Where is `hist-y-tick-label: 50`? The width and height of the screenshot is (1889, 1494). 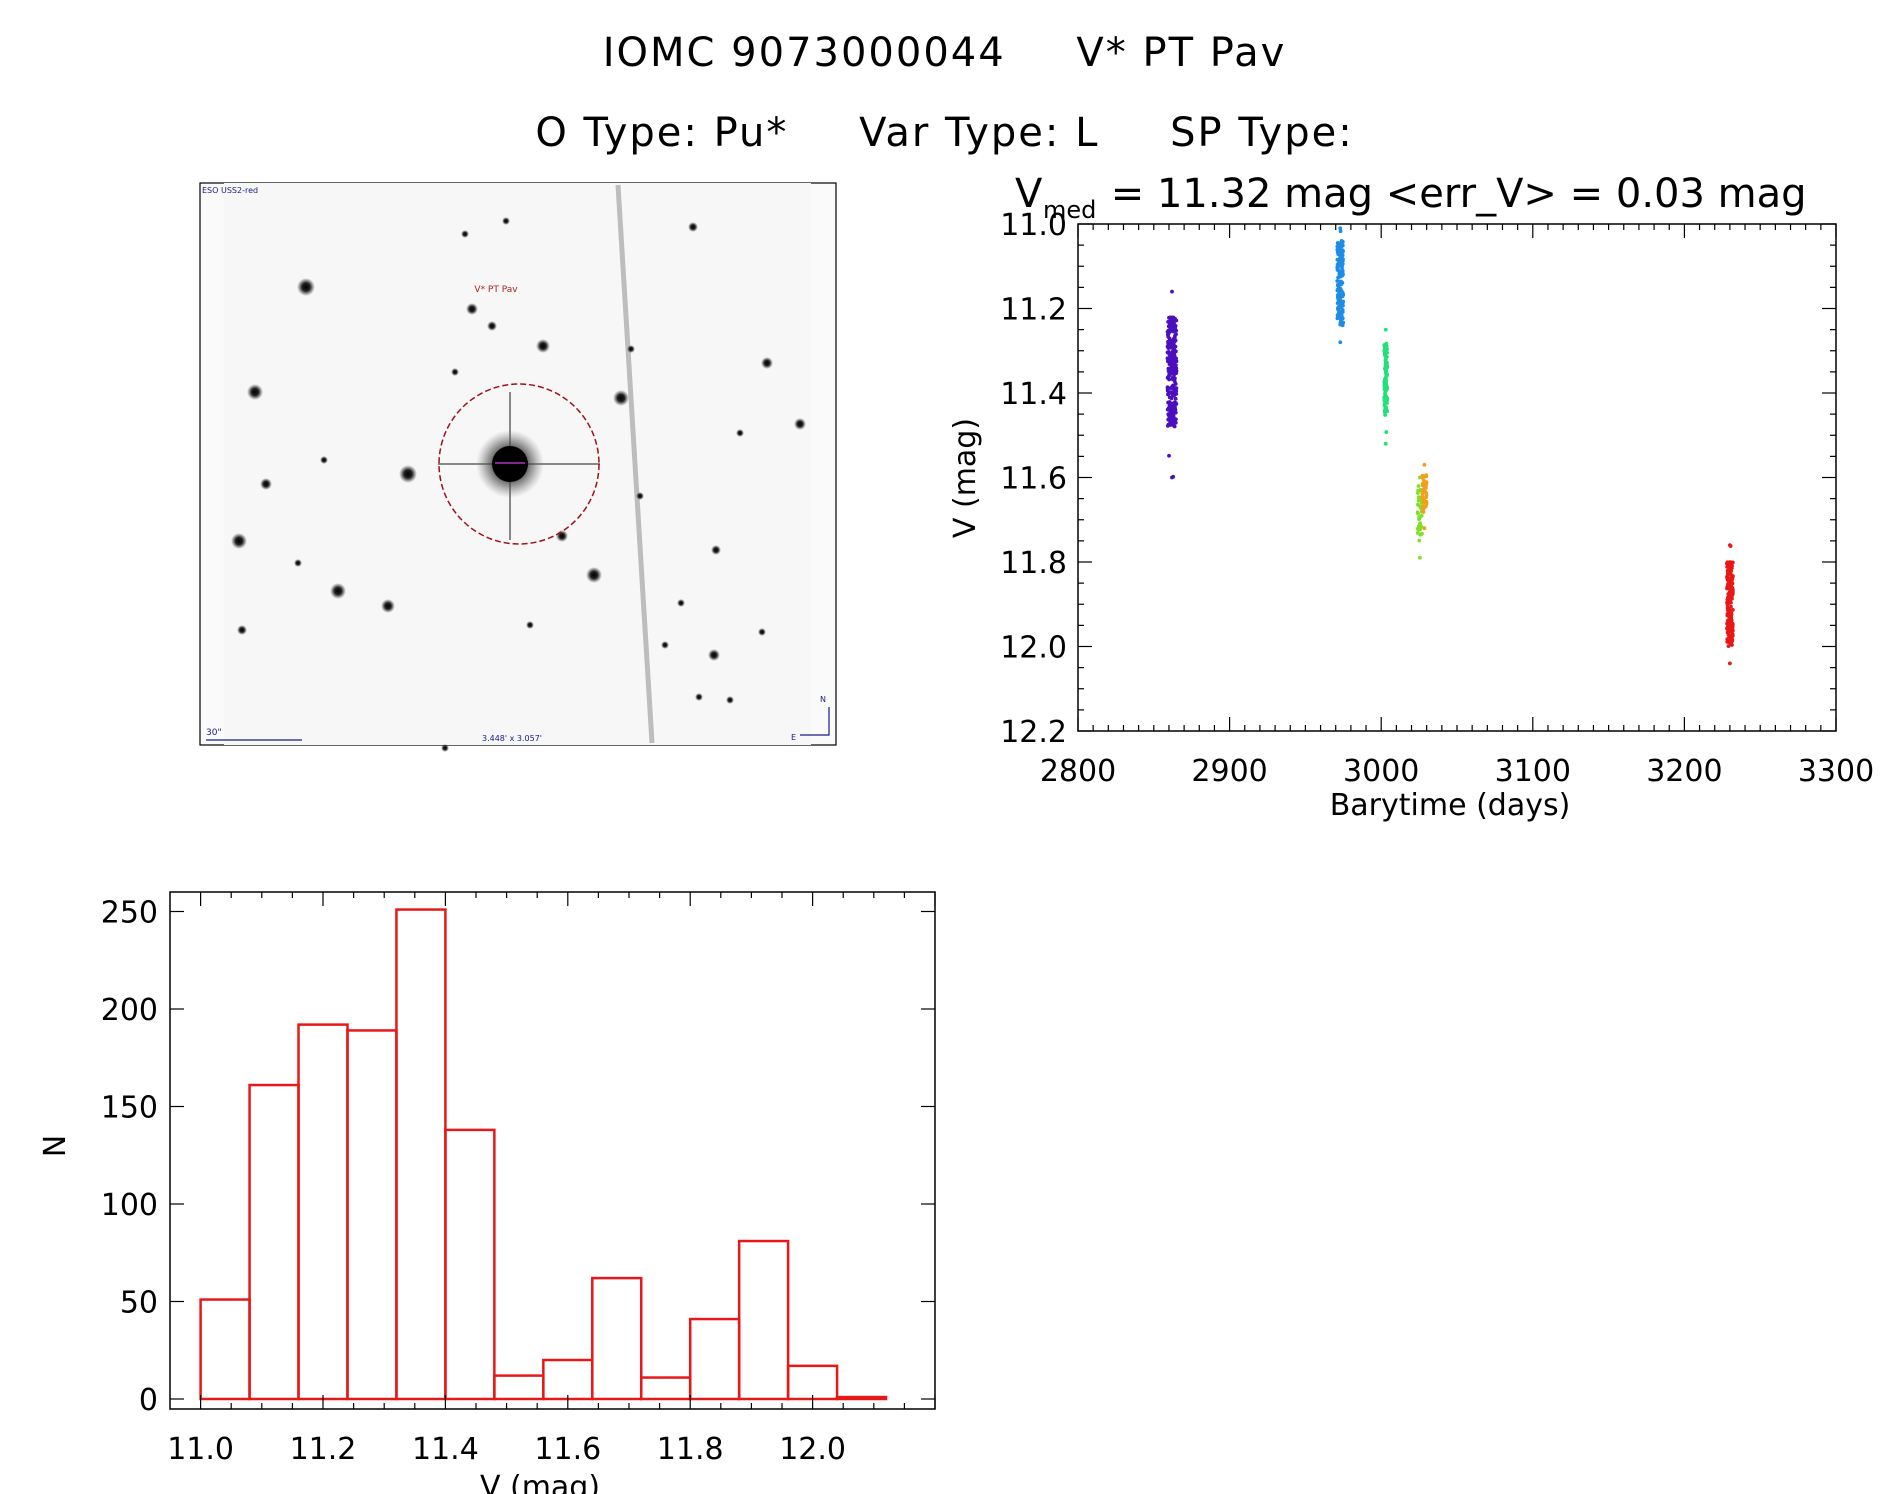 hist-y-tick-label: 50 is located at coordinates (139, 1303).